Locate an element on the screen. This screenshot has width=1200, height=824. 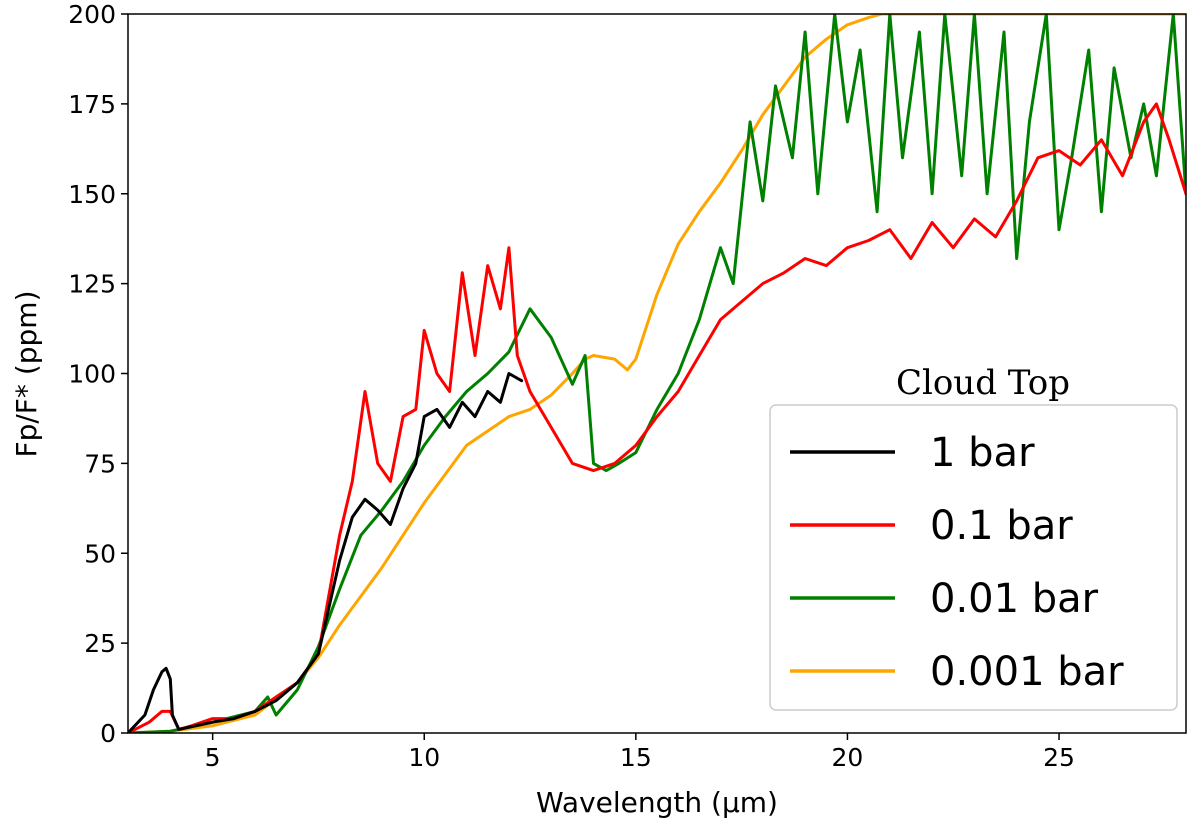
legend-label: 0.01 bar is located at coordinates (1014, 599).